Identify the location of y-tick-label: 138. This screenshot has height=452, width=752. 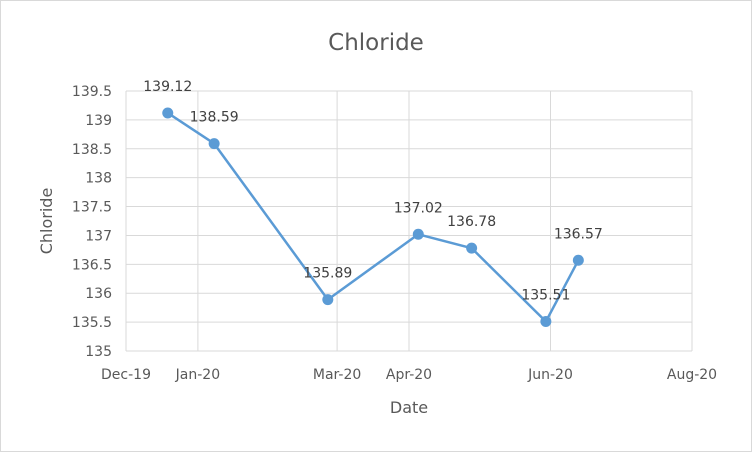
(98, 179).